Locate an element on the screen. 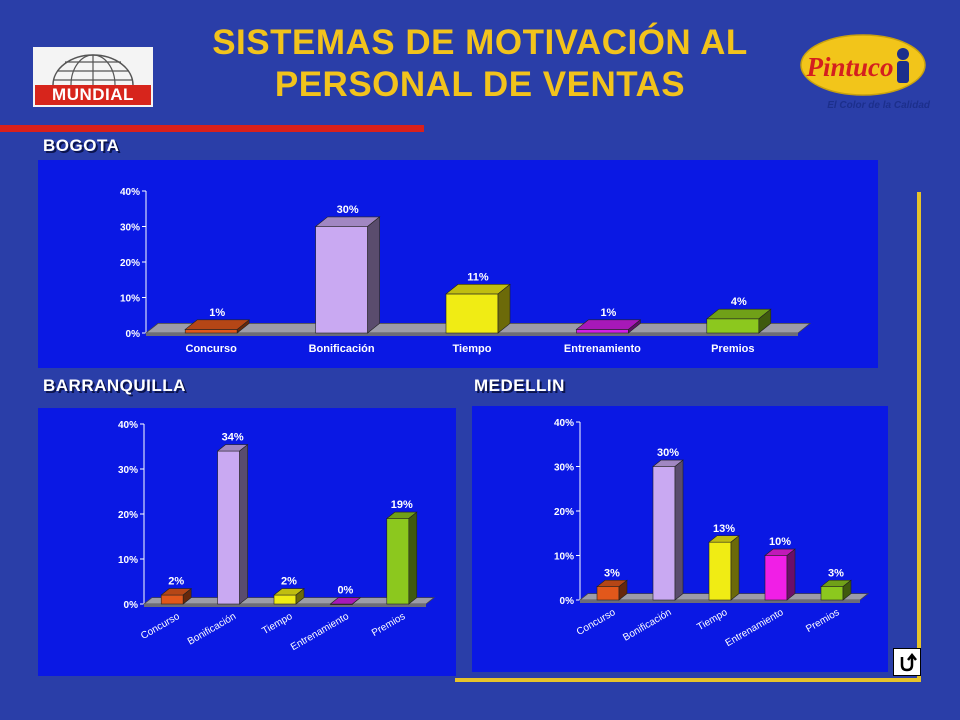 The image size is (960, 720). data-label: 13% is located at coordinates (724, 529).